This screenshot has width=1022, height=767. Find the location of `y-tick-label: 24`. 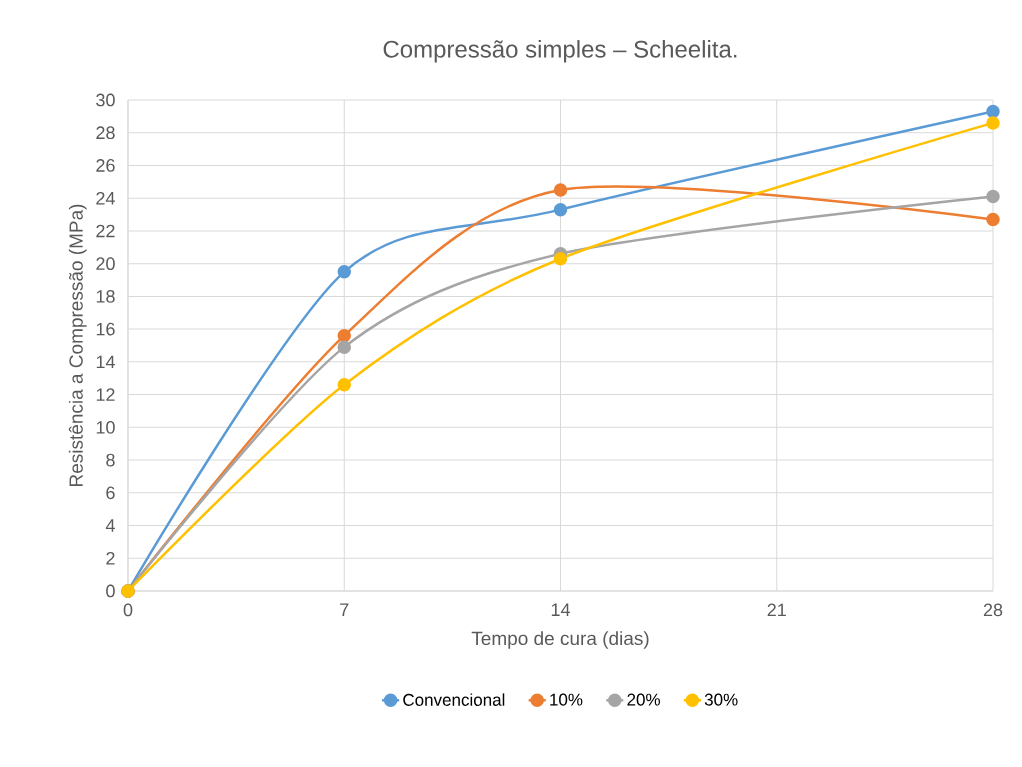

y-tick-label: 24 is located at coordinates (105, 198).